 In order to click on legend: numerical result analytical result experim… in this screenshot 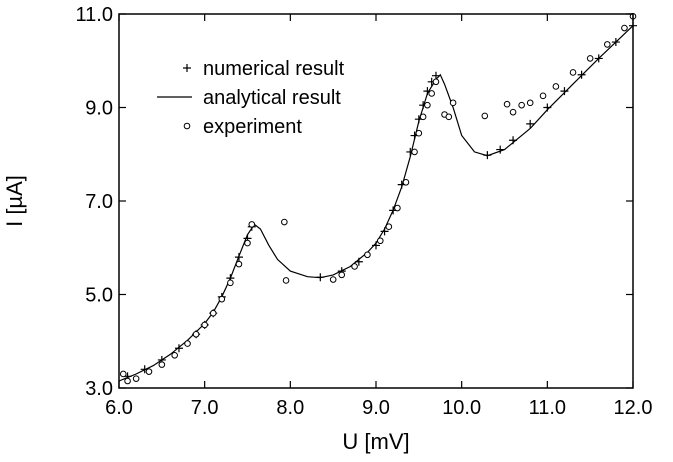, I will do `click(251, 98)`.